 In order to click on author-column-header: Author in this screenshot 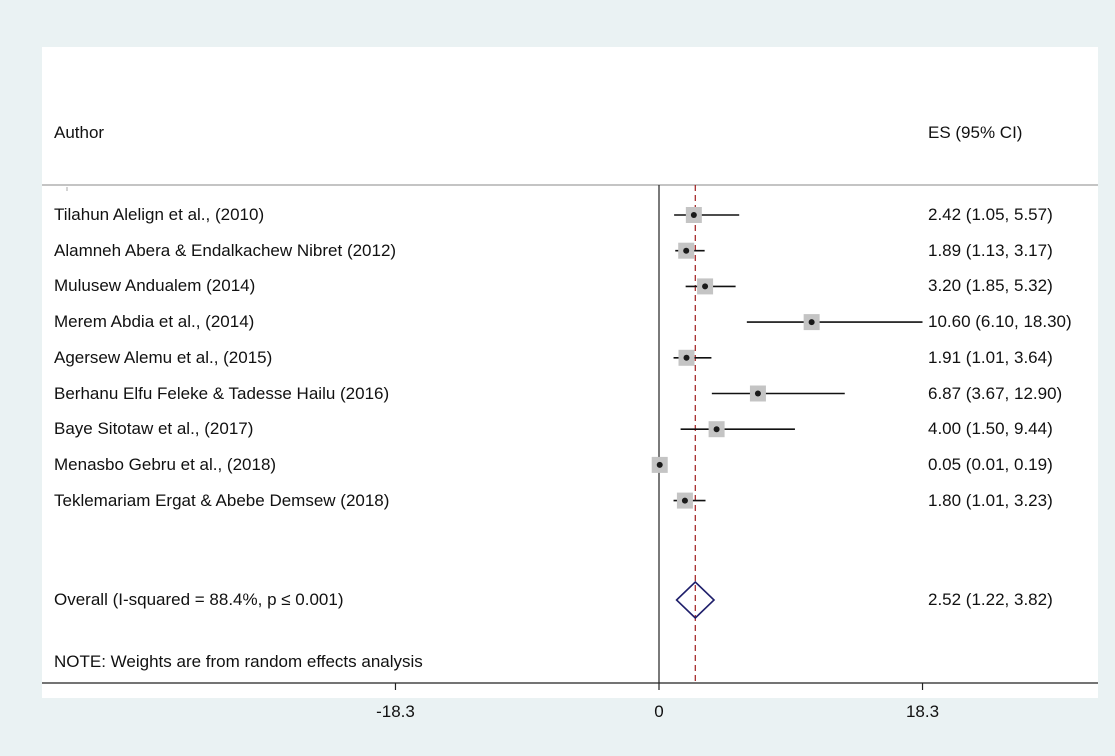, I will do `click(79, 132)`.